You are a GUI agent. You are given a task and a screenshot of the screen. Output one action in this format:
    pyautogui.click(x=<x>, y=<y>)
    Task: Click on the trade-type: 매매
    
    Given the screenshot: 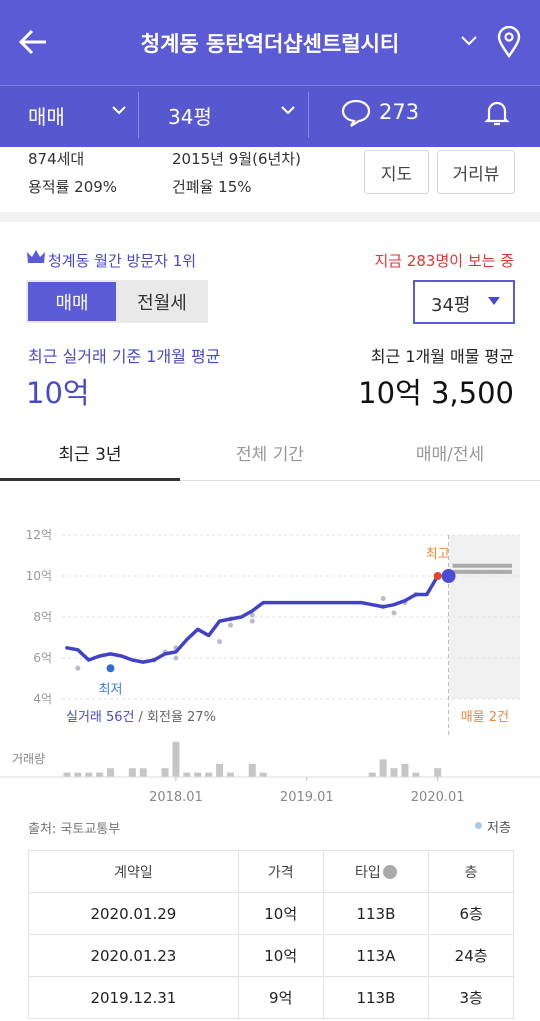 What is the action you would take?
    pyautogui.click(x=46, y=117)
    